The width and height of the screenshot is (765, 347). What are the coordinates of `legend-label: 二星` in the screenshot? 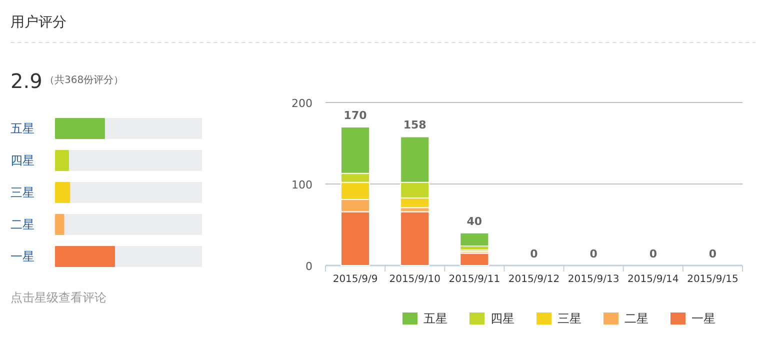 It's located at (636, 319).